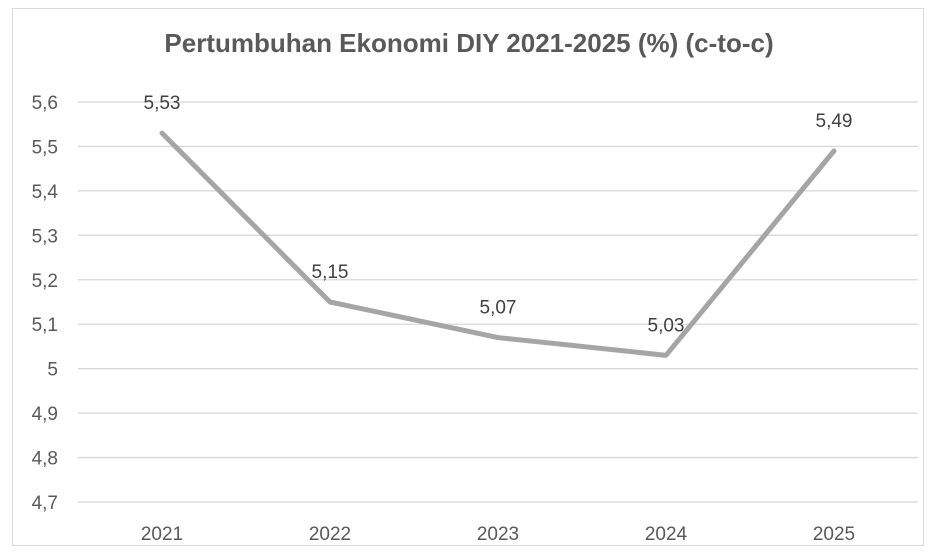 This screenshot has height=555, width=938. Describe the element at coordinates (45, 192) in the screenshot. I see `y-tick-label: 5,4` at that location.